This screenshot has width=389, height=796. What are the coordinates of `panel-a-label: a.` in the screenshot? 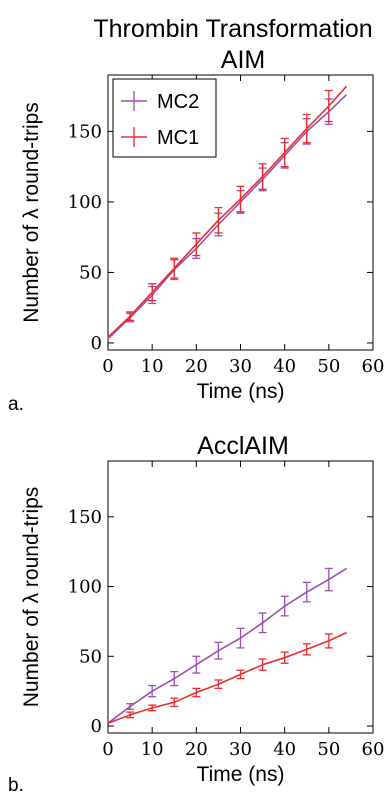 It's located at (16, 404).